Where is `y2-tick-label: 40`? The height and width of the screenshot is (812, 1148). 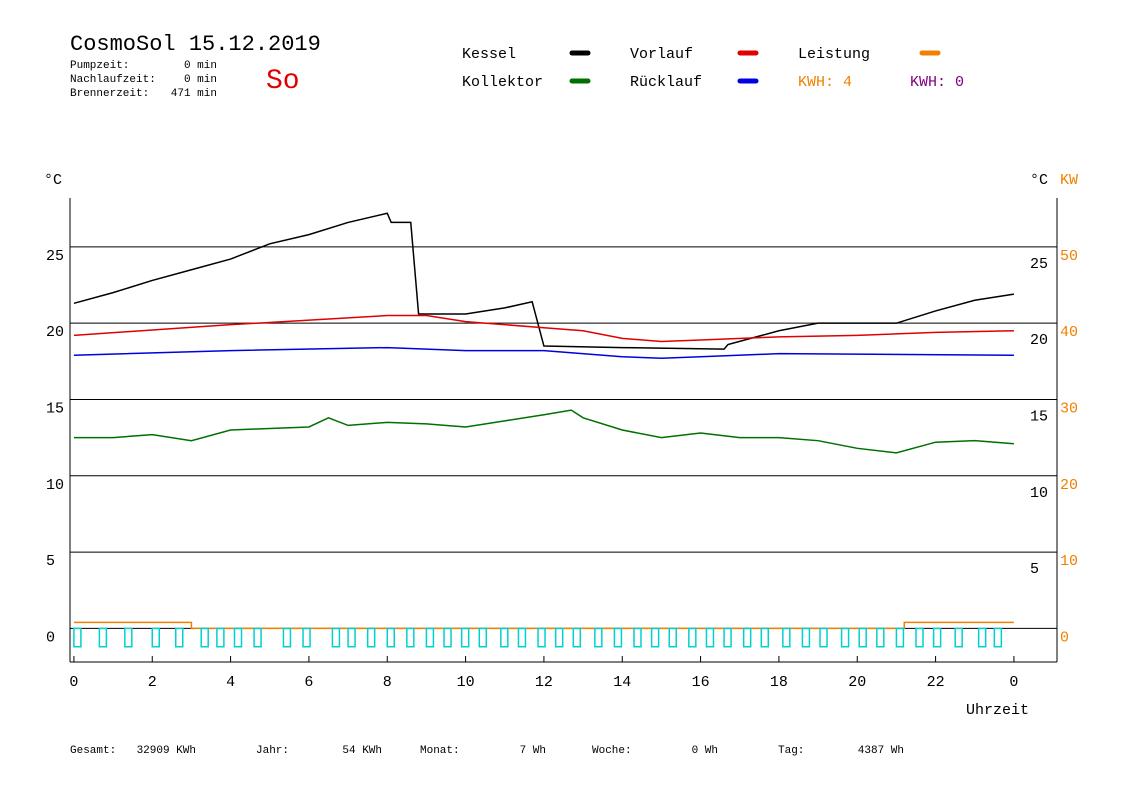
y2-tick-label: 40 is located at coordinates (1069, 332).